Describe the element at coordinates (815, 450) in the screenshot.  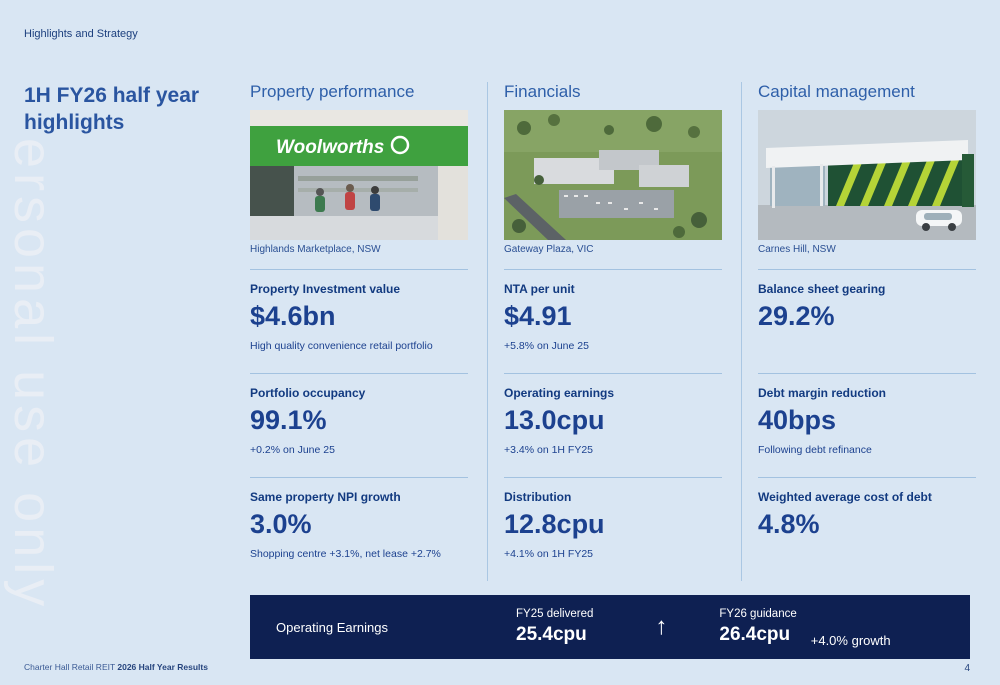
I see `stat-note: Following debt refinance` at that location.